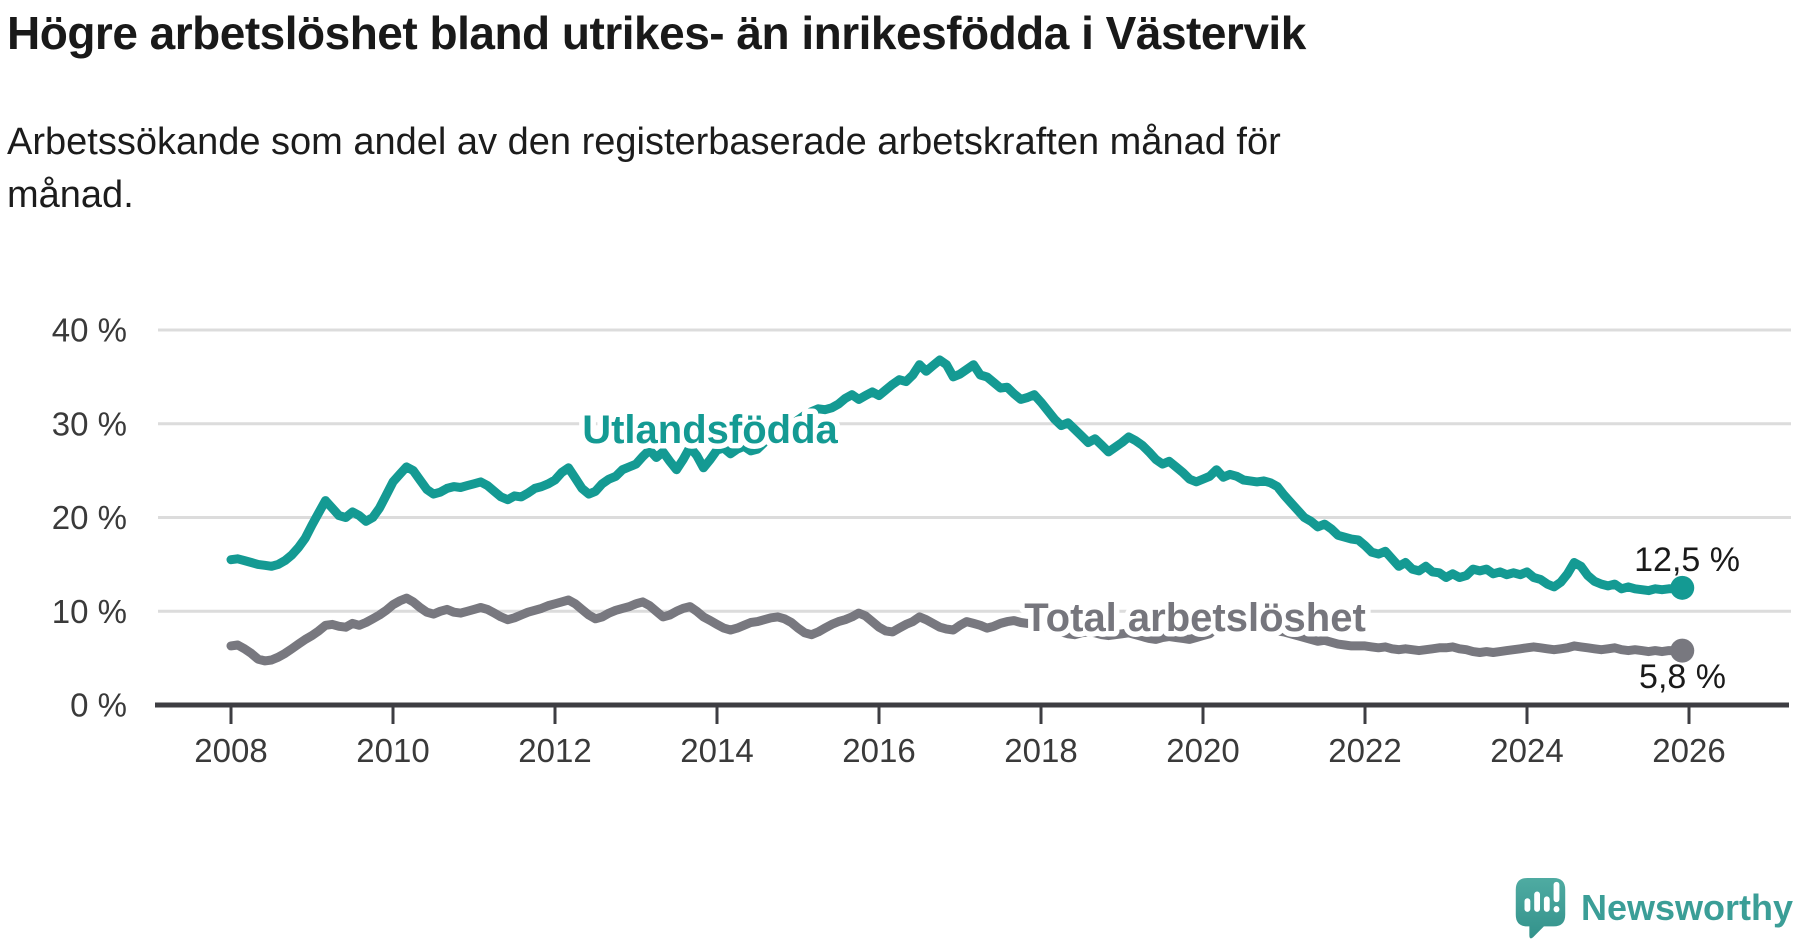  Describe the element at coordinates (1540, 908) in the screenshot. I see `newsworthy-speech-bubble-bar-chart-icon` at that location.